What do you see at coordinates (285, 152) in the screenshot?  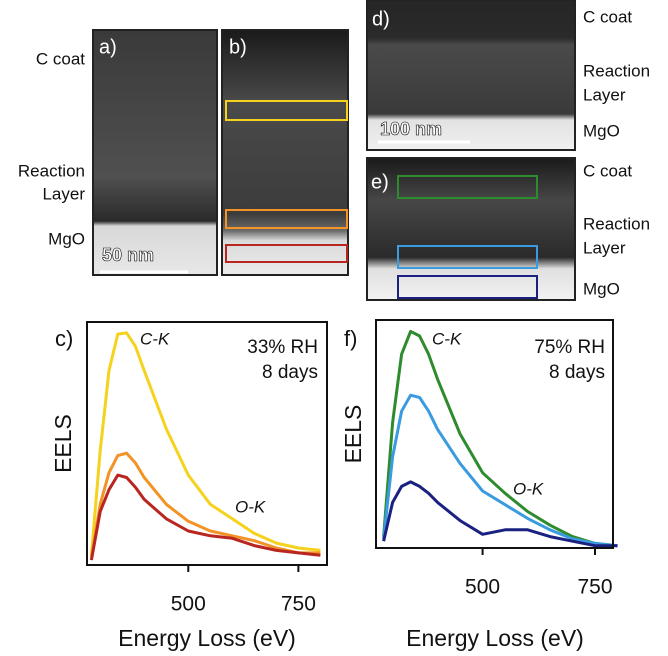 I see `image-b` at bounding box center [285, 152].